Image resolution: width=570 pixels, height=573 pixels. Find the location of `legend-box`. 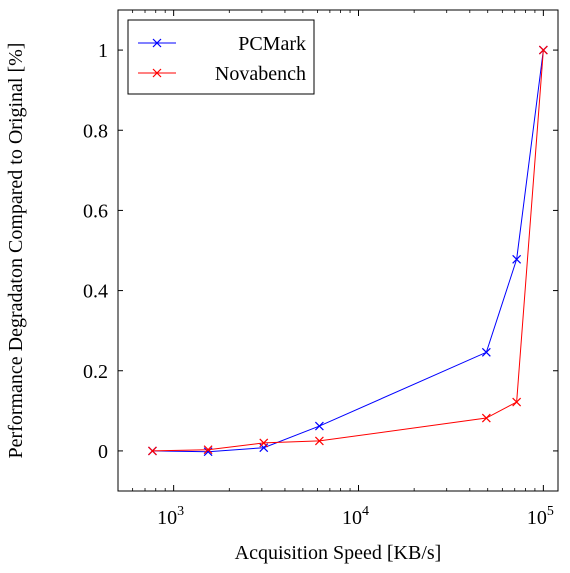

legend-box is located at coordinates (221, 57).